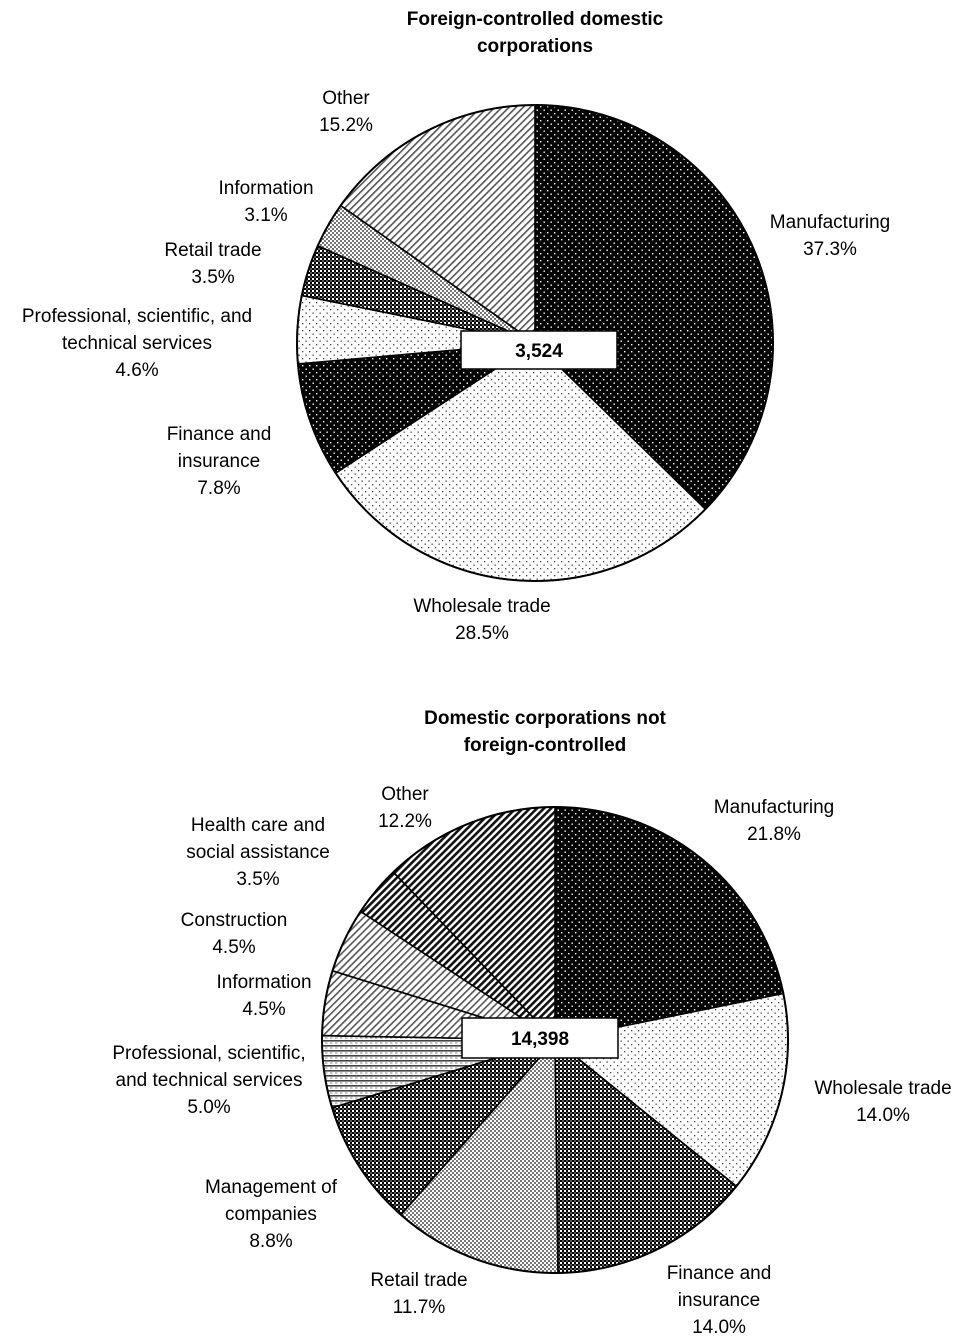 This screenshot has width=965, height=1338. I want to click on slice-percent-label: 37.3%, so click(830, 249).